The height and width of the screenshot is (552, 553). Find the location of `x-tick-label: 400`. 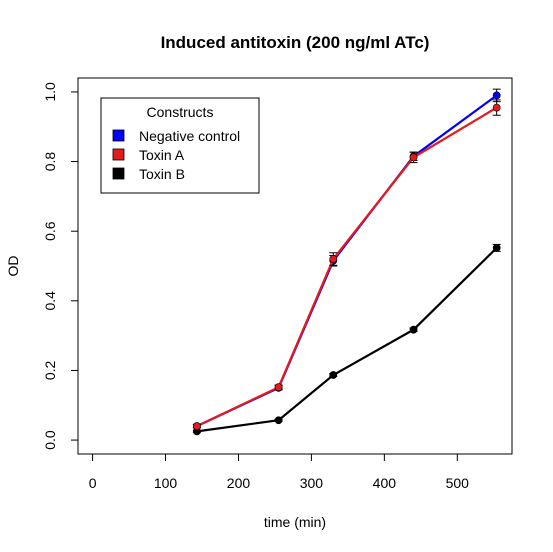

x-tick-label: 400 is located at coordinates (385, 483).